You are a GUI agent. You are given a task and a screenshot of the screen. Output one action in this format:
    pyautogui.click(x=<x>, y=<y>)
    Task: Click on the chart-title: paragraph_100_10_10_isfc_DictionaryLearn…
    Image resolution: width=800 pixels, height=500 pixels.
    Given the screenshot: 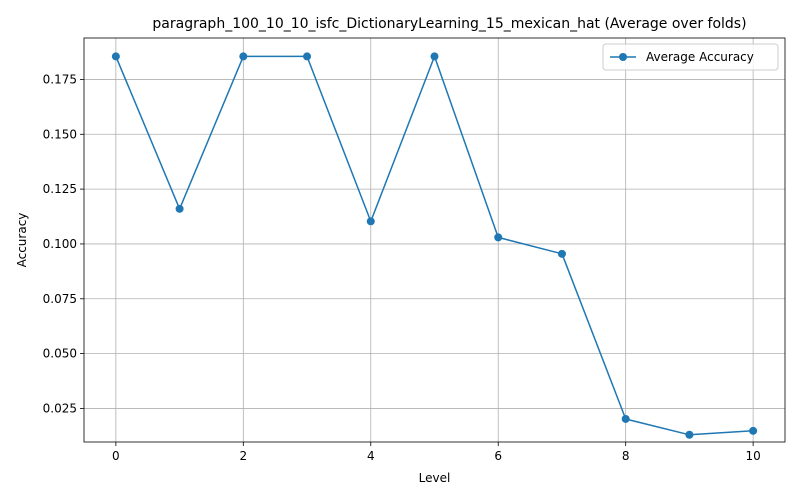 What is the action you would take?
    pyautogui.click(x=449, y=24)
    